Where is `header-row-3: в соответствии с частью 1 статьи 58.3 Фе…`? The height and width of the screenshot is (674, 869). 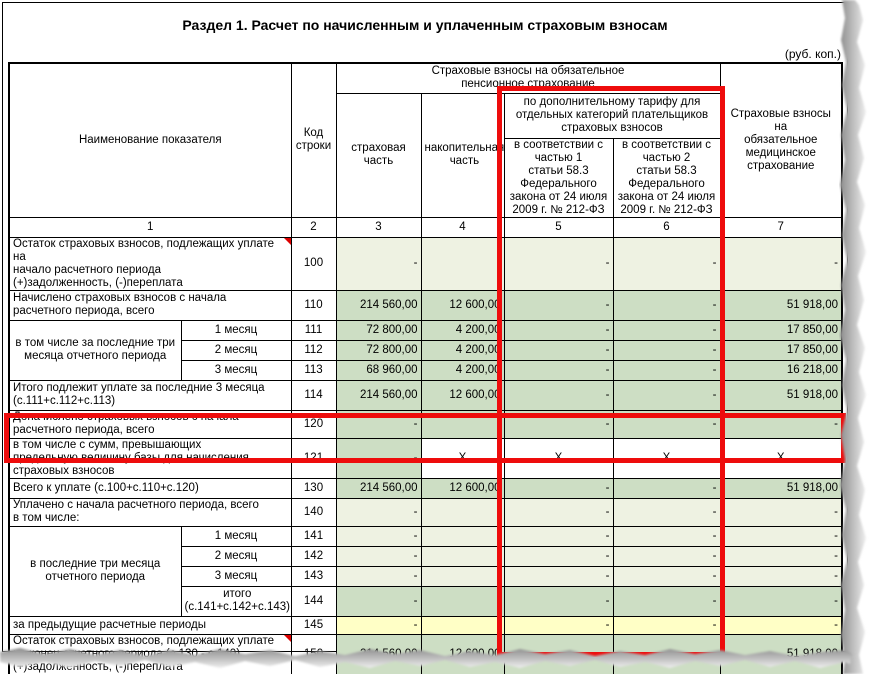
header-row-3: в соответствии с частью 1 статьи 58.3 Фе… is located at coordinates (425, 177).